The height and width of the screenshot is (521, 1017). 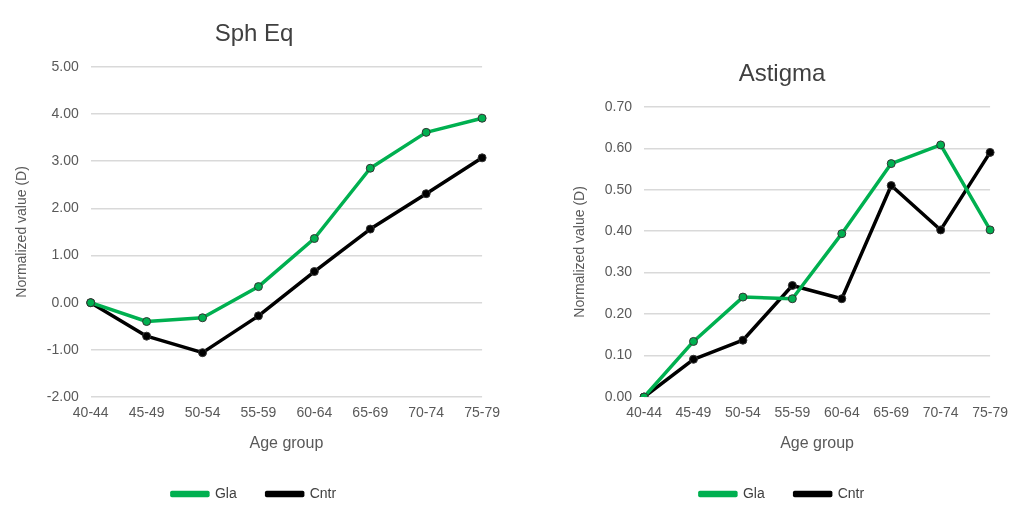 What do you see at coordinates (618, 147) in the screenshot?
I see `y-tick-label: 0.60` at bounding box center [618, 147].